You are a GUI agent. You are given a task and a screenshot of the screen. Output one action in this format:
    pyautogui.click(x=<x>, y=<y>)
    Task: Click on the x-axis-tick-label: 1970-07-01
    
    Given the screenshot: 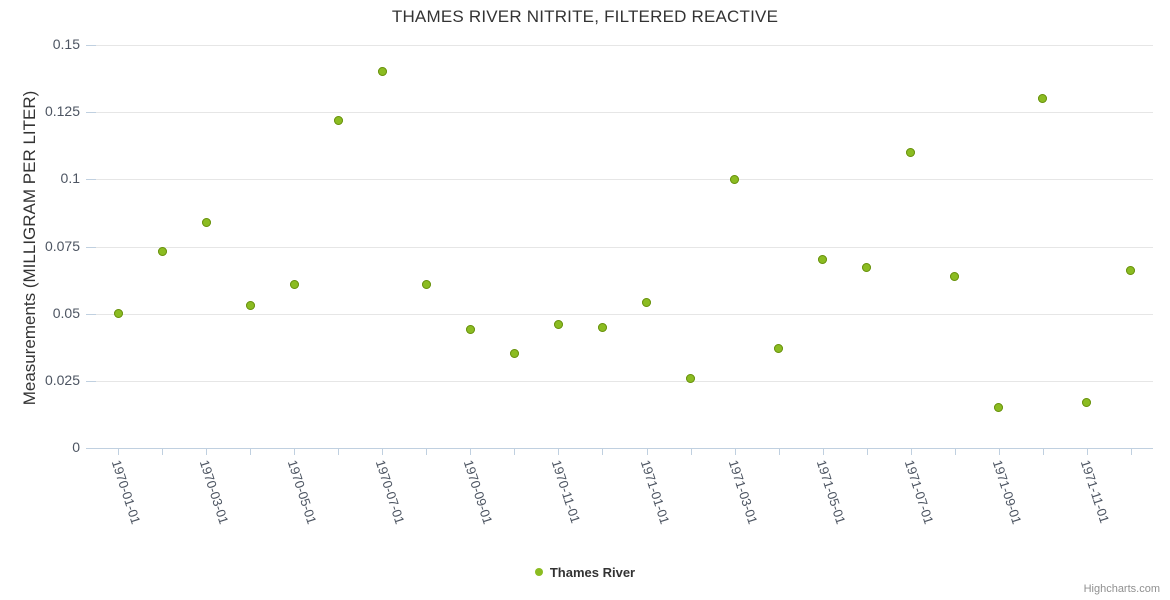 What is the action you would take?
    pyautogui.click(x=390, y=492)
    